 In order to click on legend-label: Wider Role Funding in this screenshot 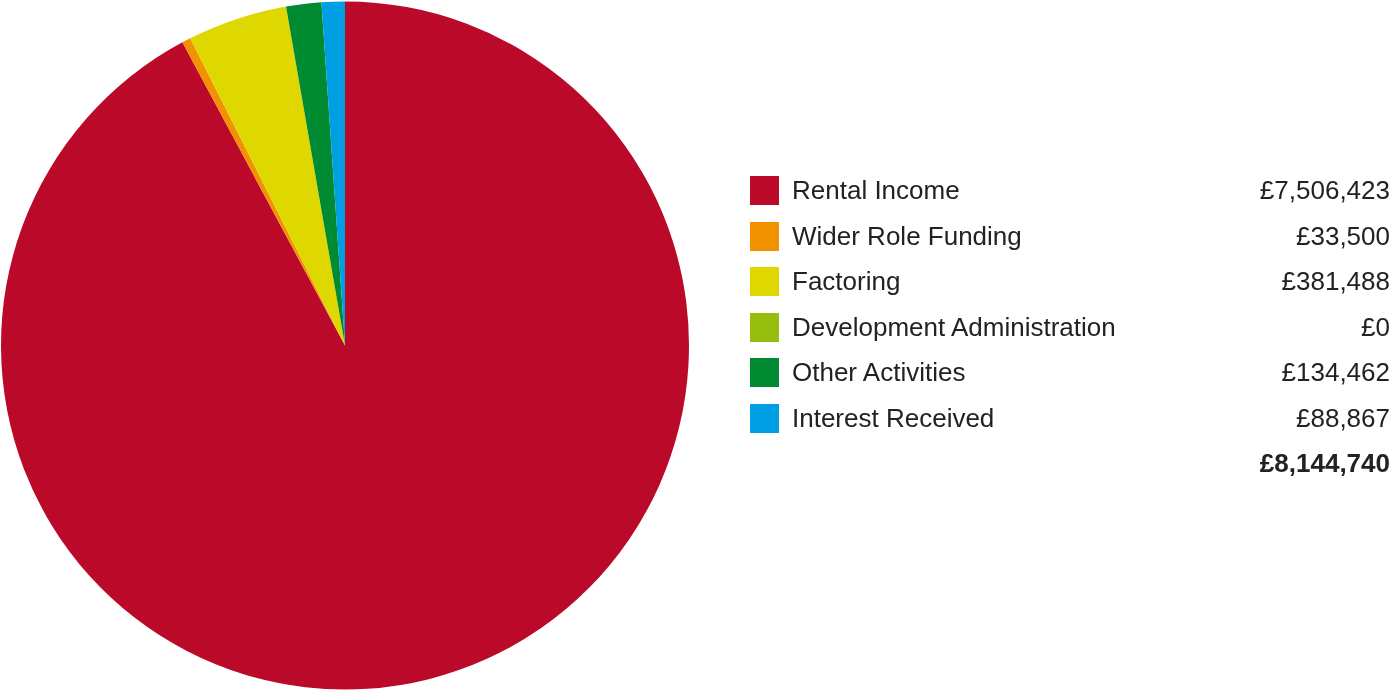, I will do `click(907, 236)`.